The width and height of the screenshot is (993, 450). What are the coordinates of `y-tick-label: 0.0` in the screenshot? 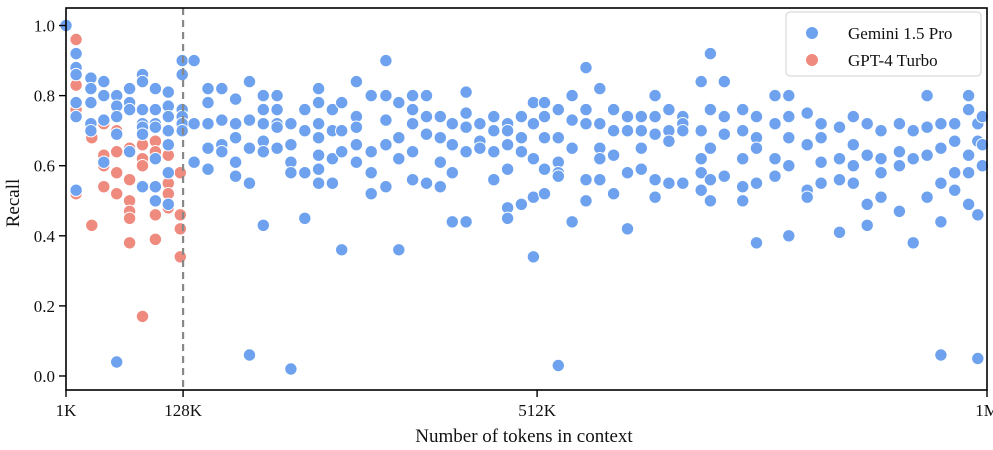 It's located at (44, 376).